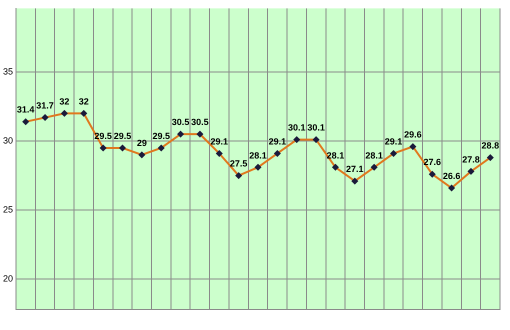 The height and width of the screenshot is (330, 510). I want to click on data-label: 29, so click(141, 143).